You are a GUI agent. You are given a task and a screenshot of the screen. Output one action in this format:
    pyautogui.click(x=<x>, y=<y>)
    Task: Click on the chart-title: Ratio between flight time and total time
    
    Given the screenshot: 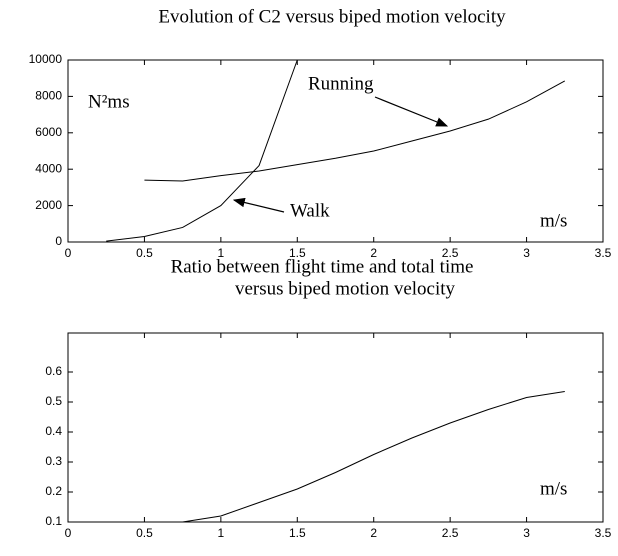 What is the action you would take?
    pyautogui.click(x=322, y=266)
    